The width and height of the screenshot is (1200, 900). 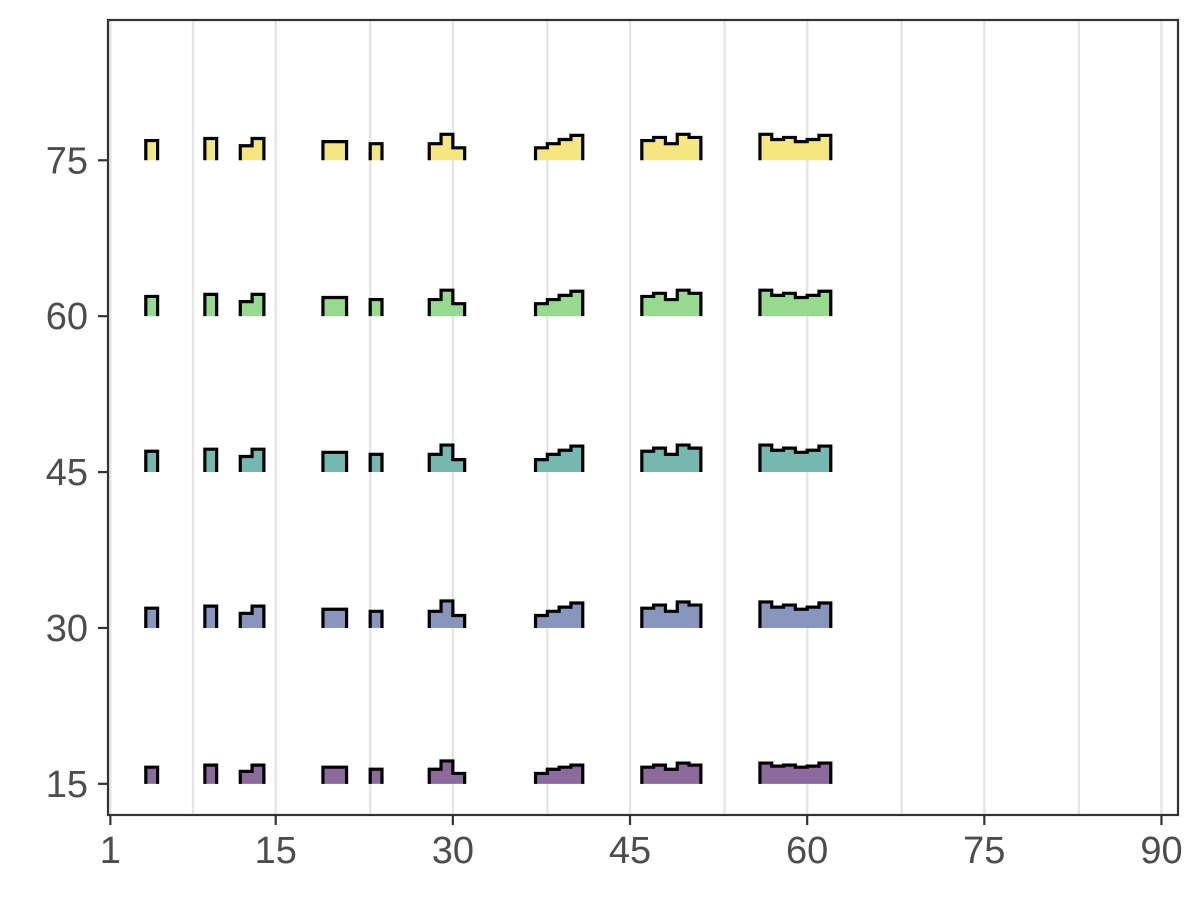 I want to click on x-tick-label-90: 90, so click(x=1161, y=851).